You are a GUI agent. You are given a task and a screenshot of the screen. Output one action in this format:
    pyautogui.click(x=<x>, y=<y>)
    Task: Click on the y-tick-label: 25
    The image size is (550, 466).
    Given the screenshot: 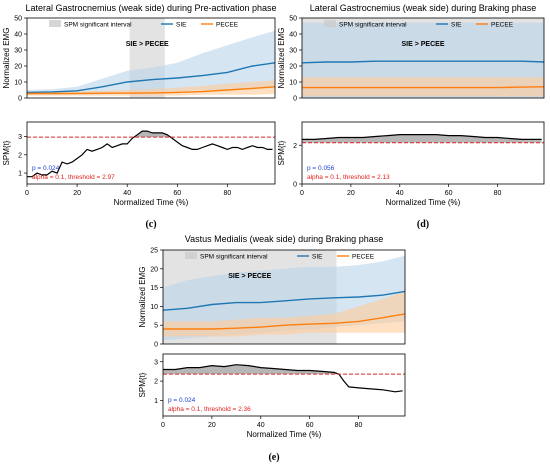 What is the action you would take?
    pyautogui.click(x=154, y=251)
    